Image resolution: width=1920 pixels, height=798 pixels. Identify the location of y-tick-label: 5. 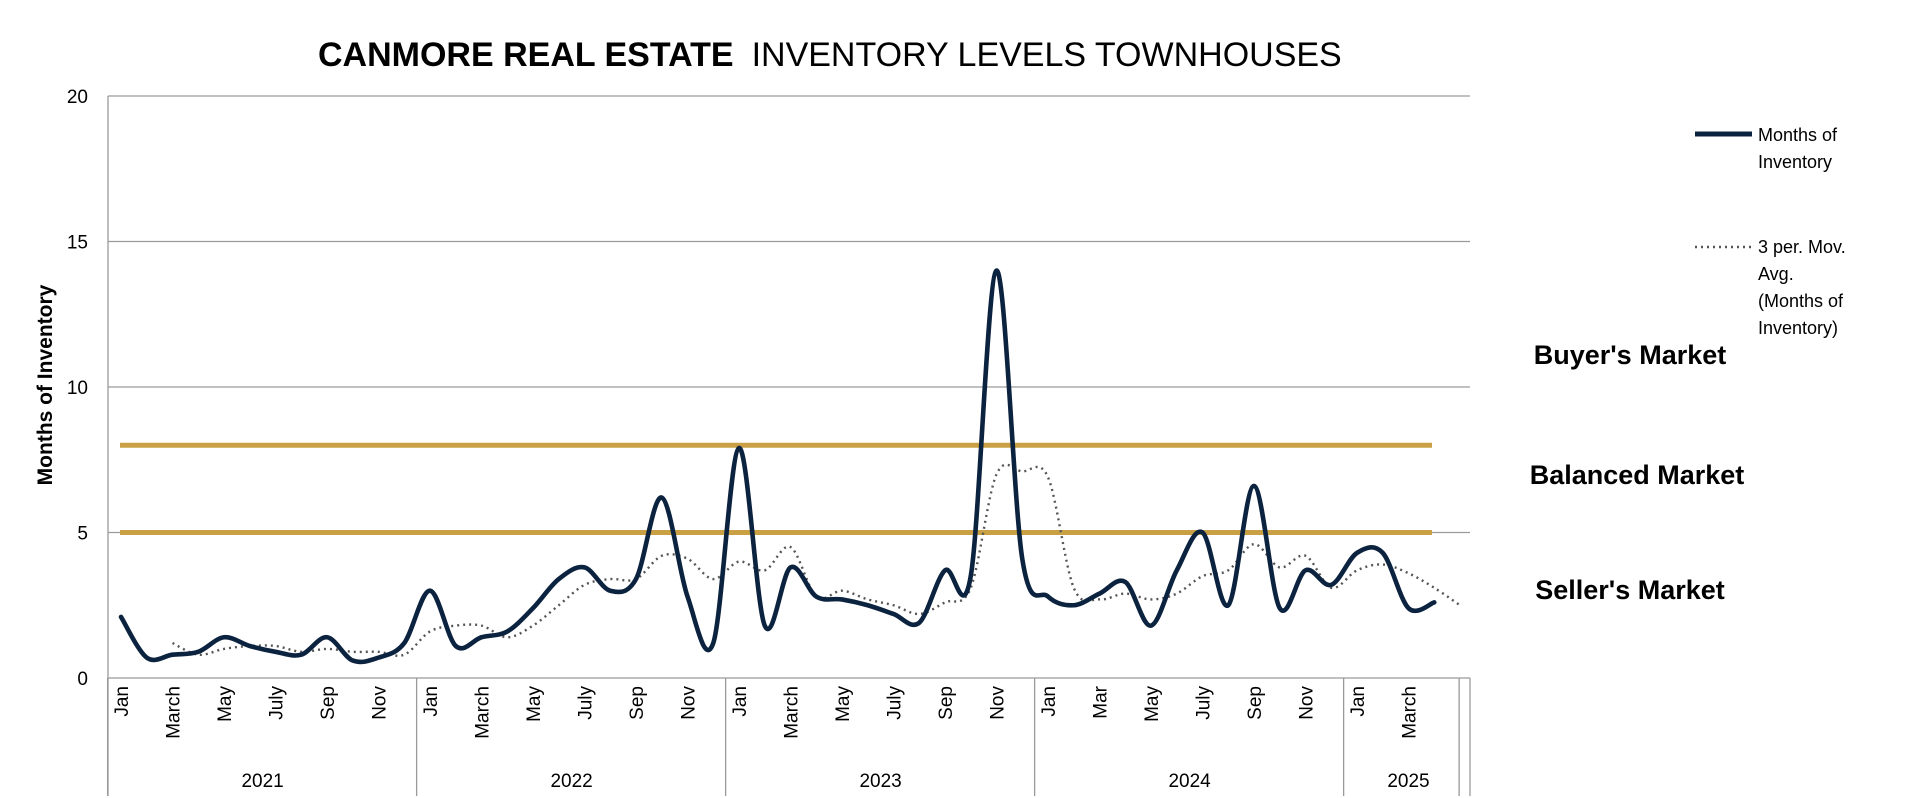
(82, 534).